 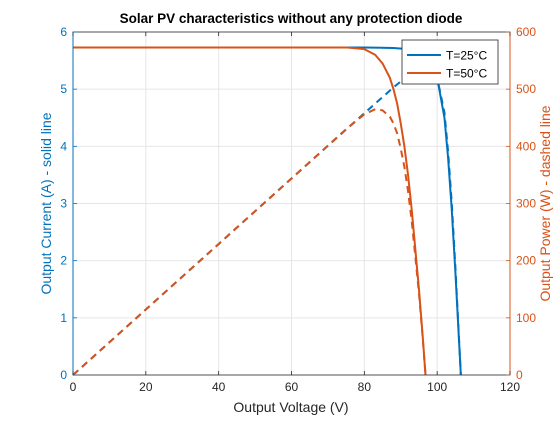 What do you see at coordinates (63, 32) in the screenshot?
I see `y-left-tick-label: 6` at bounding box center [63, 32].